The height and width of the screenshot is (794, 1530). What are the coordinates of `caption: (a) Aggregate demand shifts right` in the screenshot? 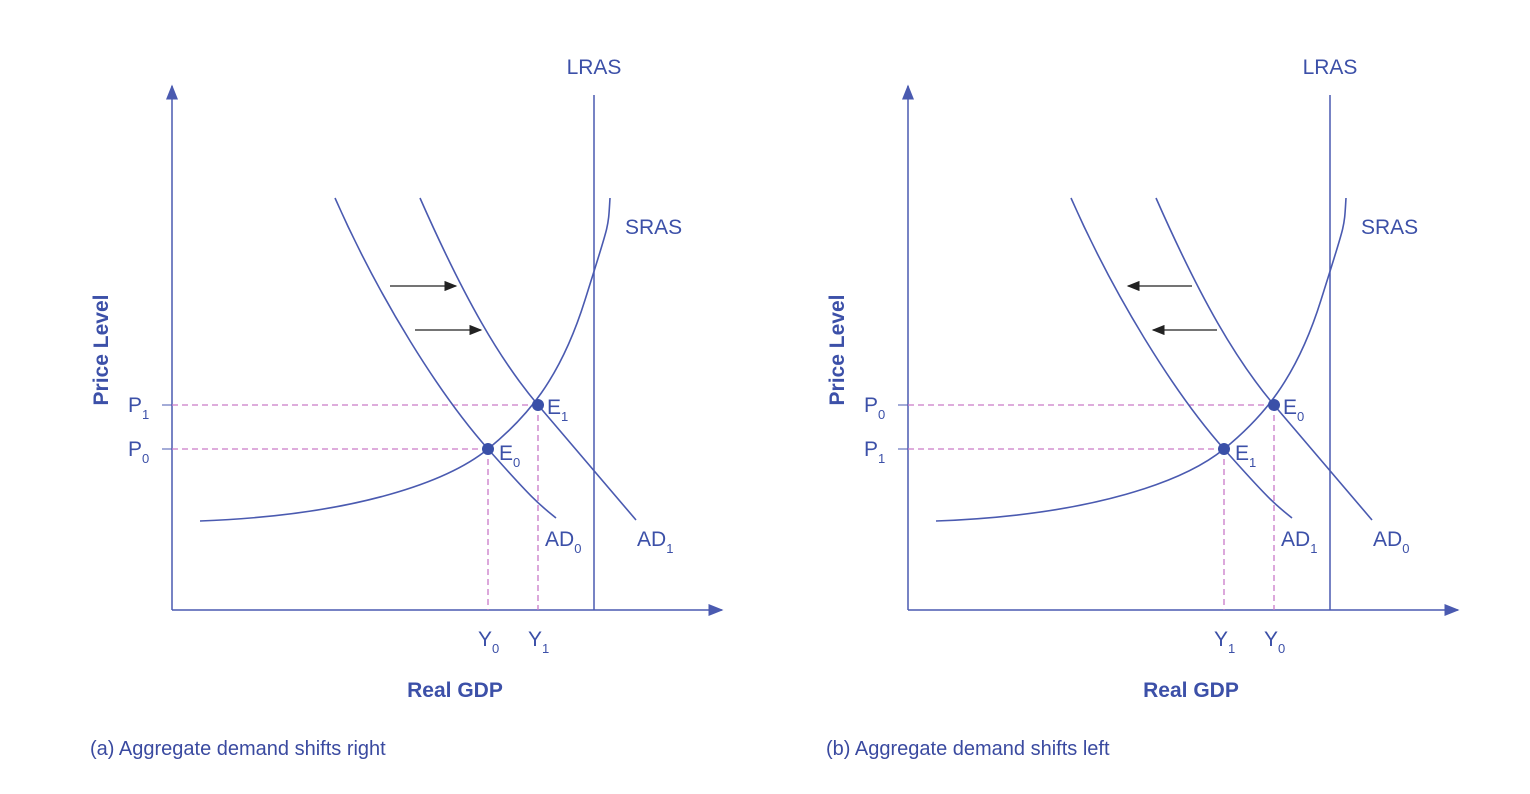 It's located at (238, 749).